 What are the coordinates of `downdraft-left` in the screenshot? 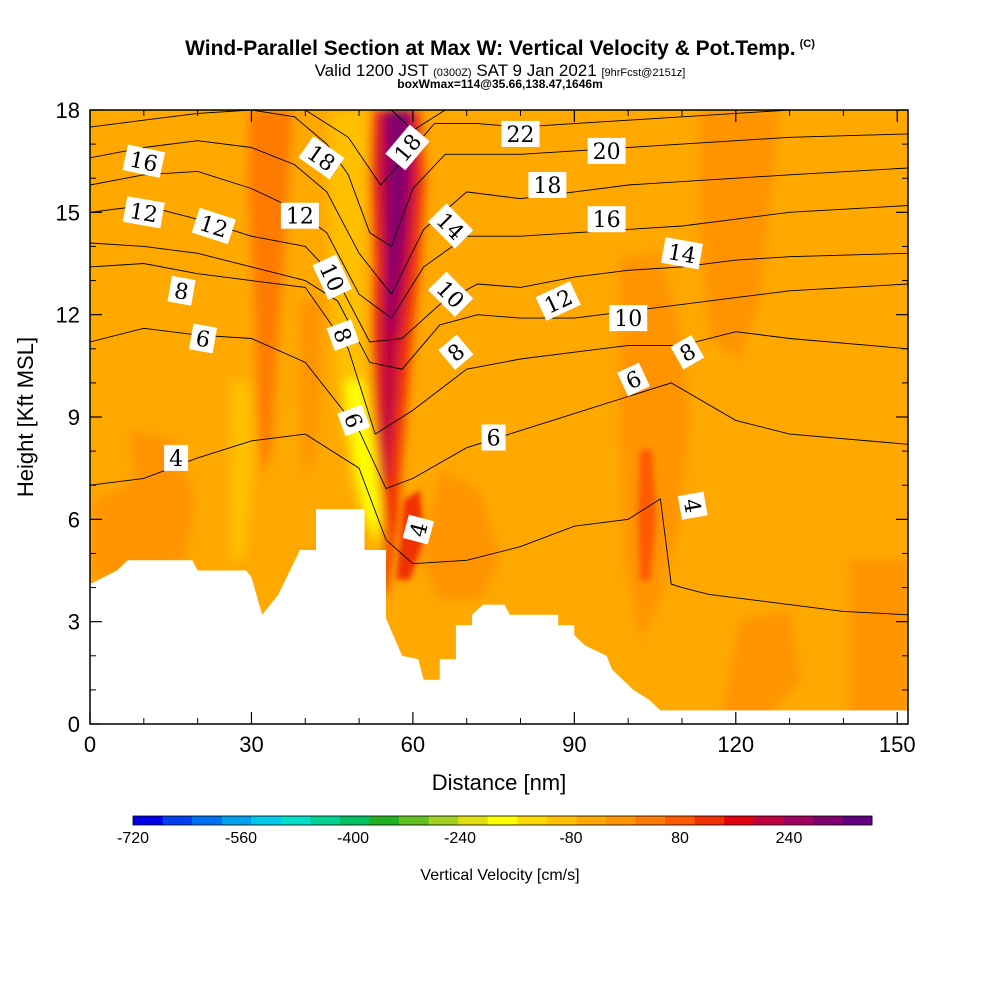 It's located at (242, 470).